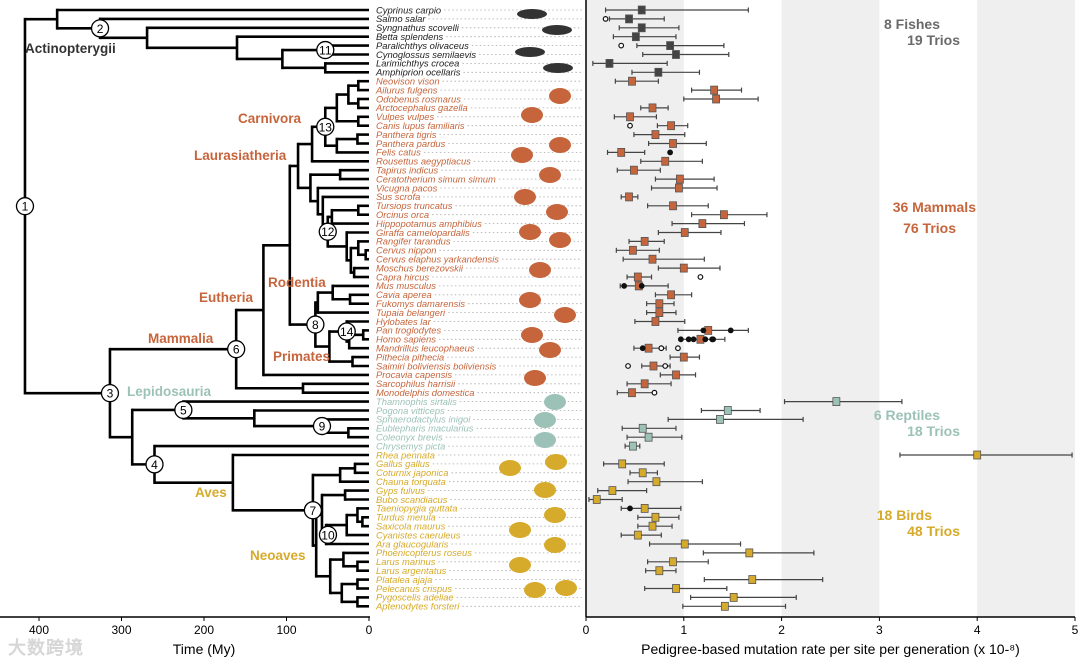 The image size is (1080, 659). Describe the element at coordinates (906, 217) in the screenshot. I see `group-summary-mammal: 36 Mammals 76 Trios` at that location.